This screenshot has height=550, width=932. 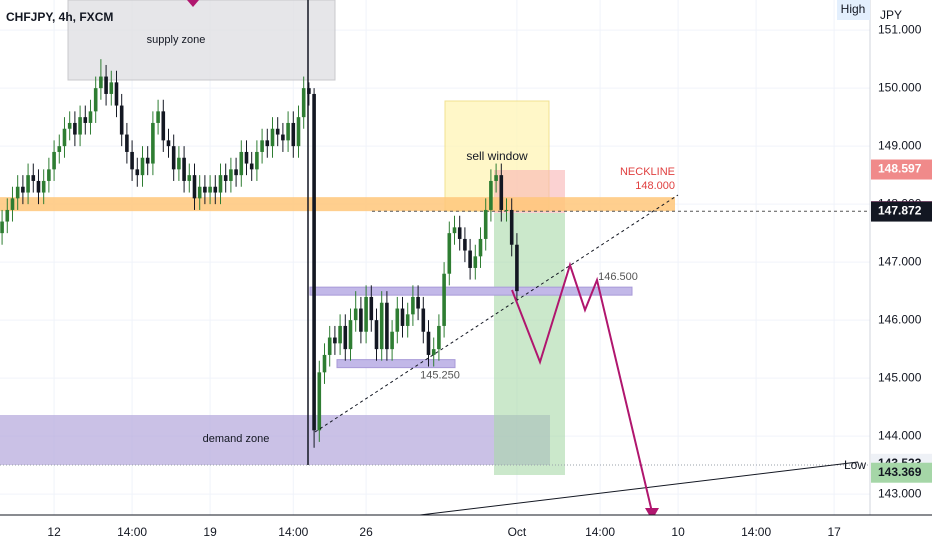 What do you see at coordinates (900, 377) in the screenshot?
I see `y-tick-label: 145.000` at bounding box center [900, 377].